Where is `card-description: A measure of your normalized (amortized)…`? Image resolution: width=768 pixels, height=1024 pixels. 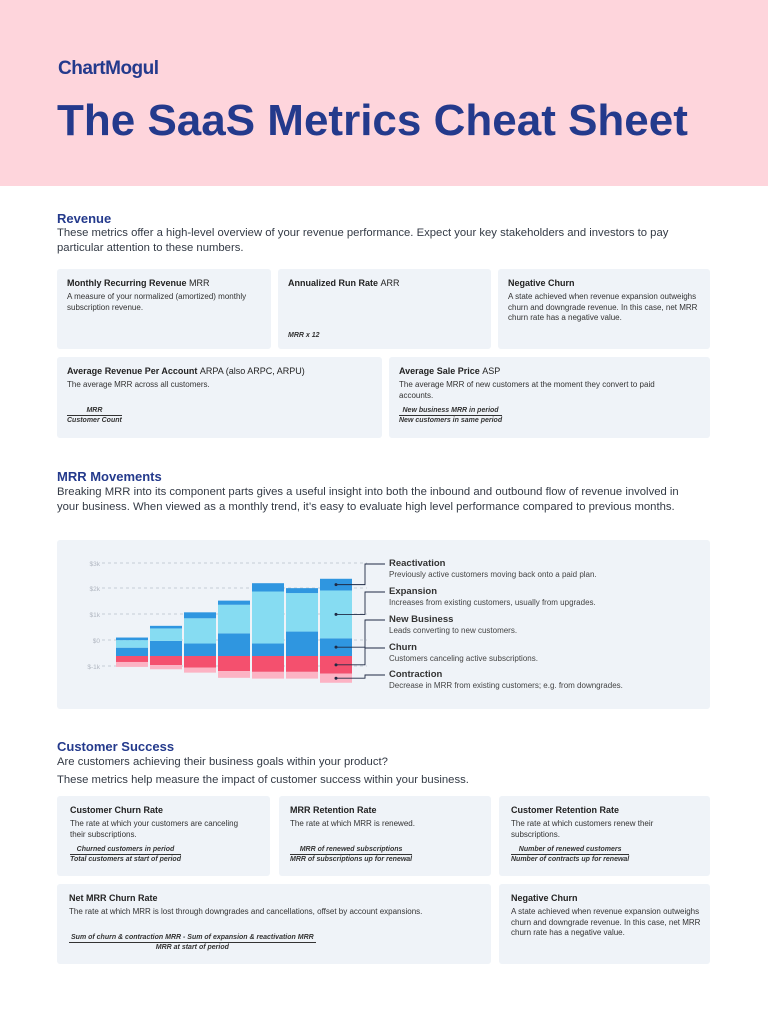
card-description: A measure of your normalized (amortized)… is located at coordinates (157, 302).